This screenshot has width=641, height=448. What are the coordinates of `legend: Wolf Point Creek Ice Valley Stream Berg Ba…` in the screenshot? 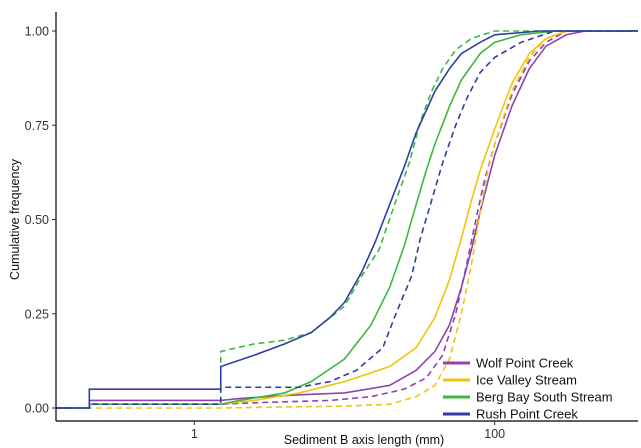 It's located at (528, 389).